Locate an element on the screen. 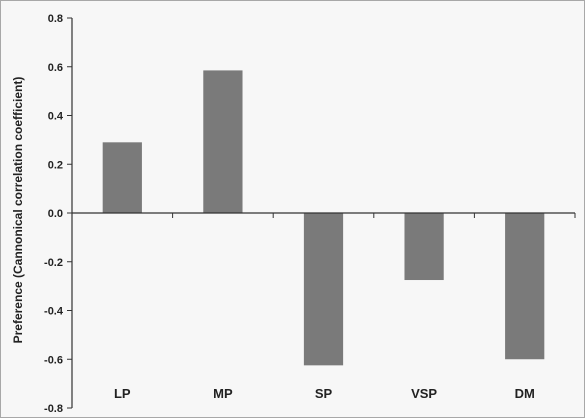  y-ticks-group: 0.8 0.6 0.4 0.2 0.0 -0.2 -0.4 -0.6 -0.8 is located at coordinates (58, 214).